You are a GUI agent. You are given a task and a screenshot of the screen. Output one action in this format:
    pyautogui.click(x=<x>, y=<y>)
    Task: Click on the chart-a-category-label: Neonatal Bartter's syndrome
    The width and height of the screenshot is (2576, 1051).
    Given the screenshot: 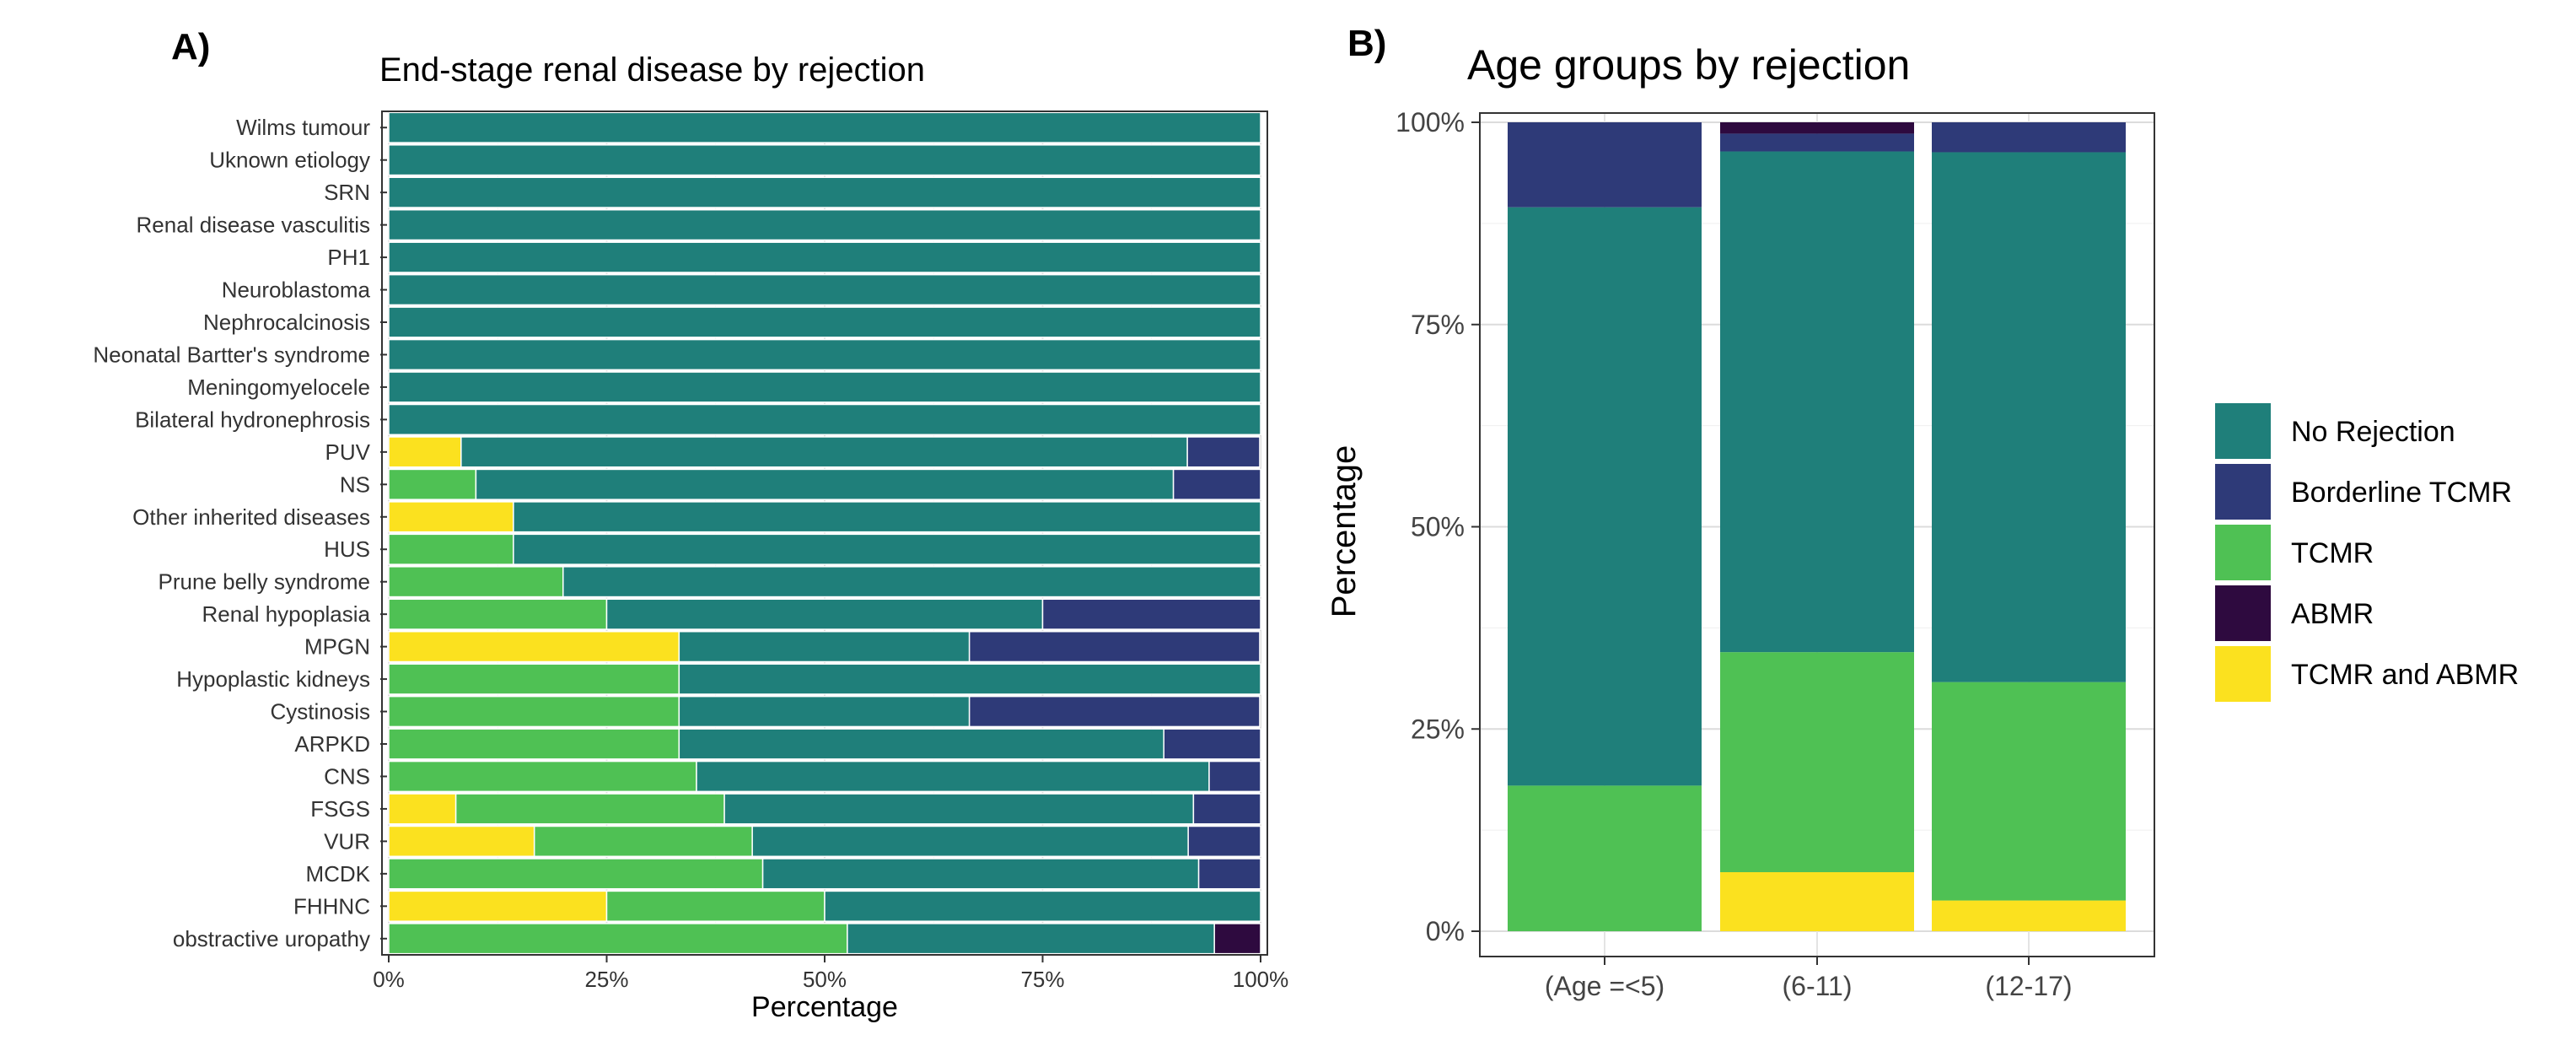 What is the action you would take?
    pyautogui.click(x=231, y=354)
    